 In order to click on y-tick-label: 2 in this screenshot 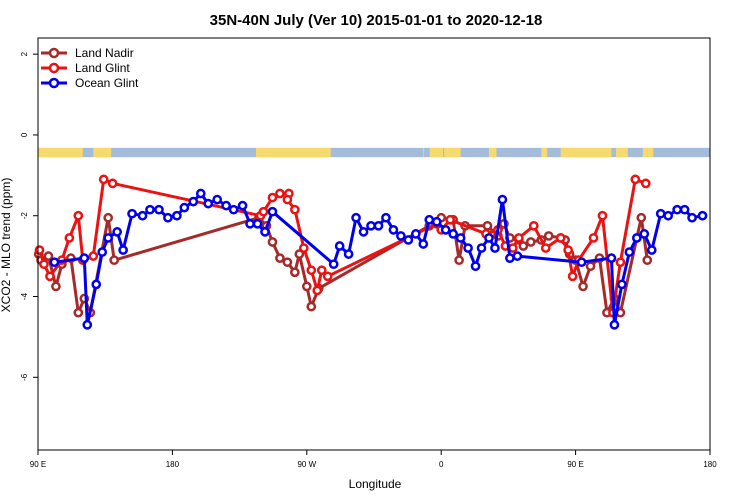, I will do `click(24, 53)`.